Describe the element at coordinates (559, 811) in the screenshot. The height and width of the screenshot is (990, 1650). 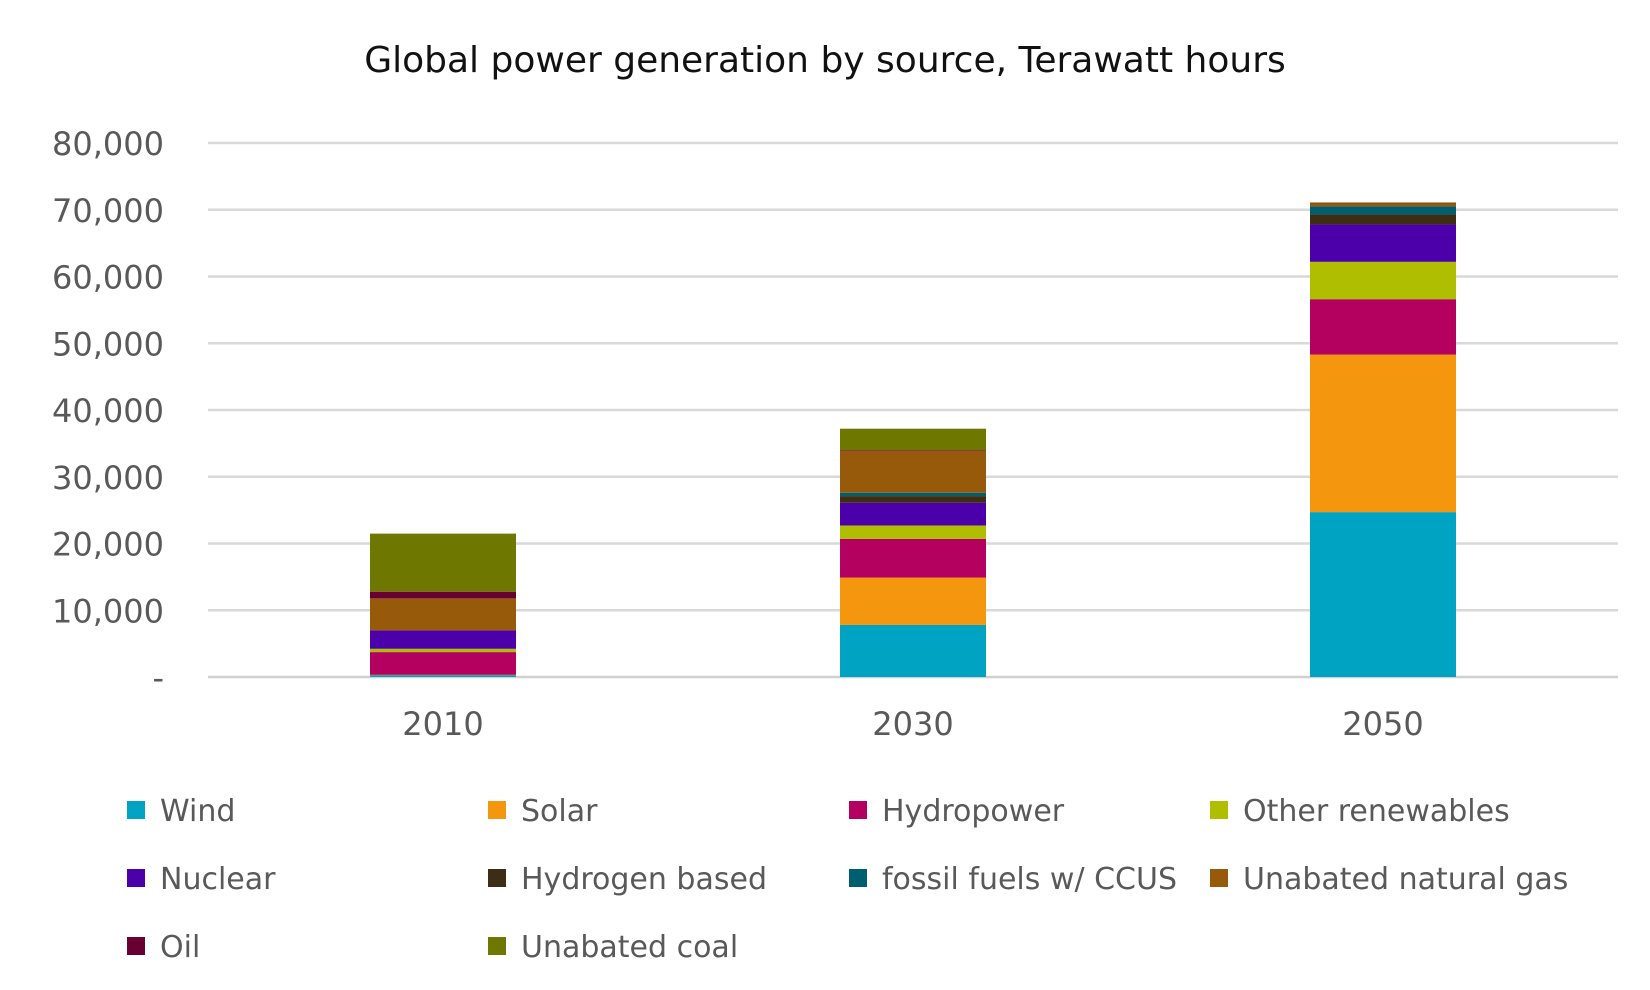
I see `legend-label: Solar` at that location.